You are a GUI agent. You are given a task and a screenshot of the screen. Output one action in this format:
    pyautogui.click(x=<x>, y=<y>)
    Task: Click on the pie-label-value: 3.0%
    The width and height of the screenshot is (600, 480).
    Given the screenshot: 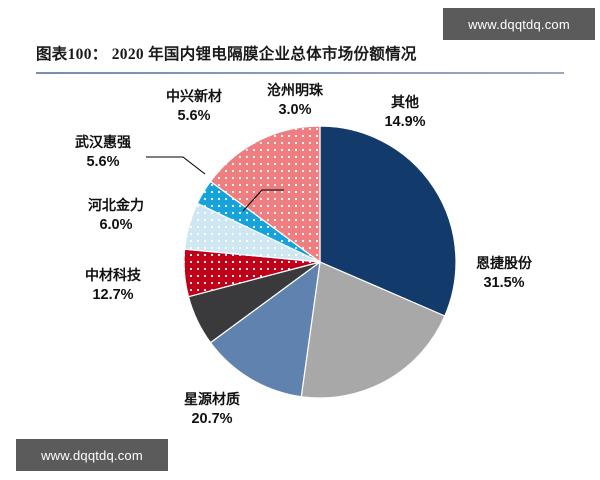 What is the action you would take?
    pyautogui.click(x=295, y=110)
    